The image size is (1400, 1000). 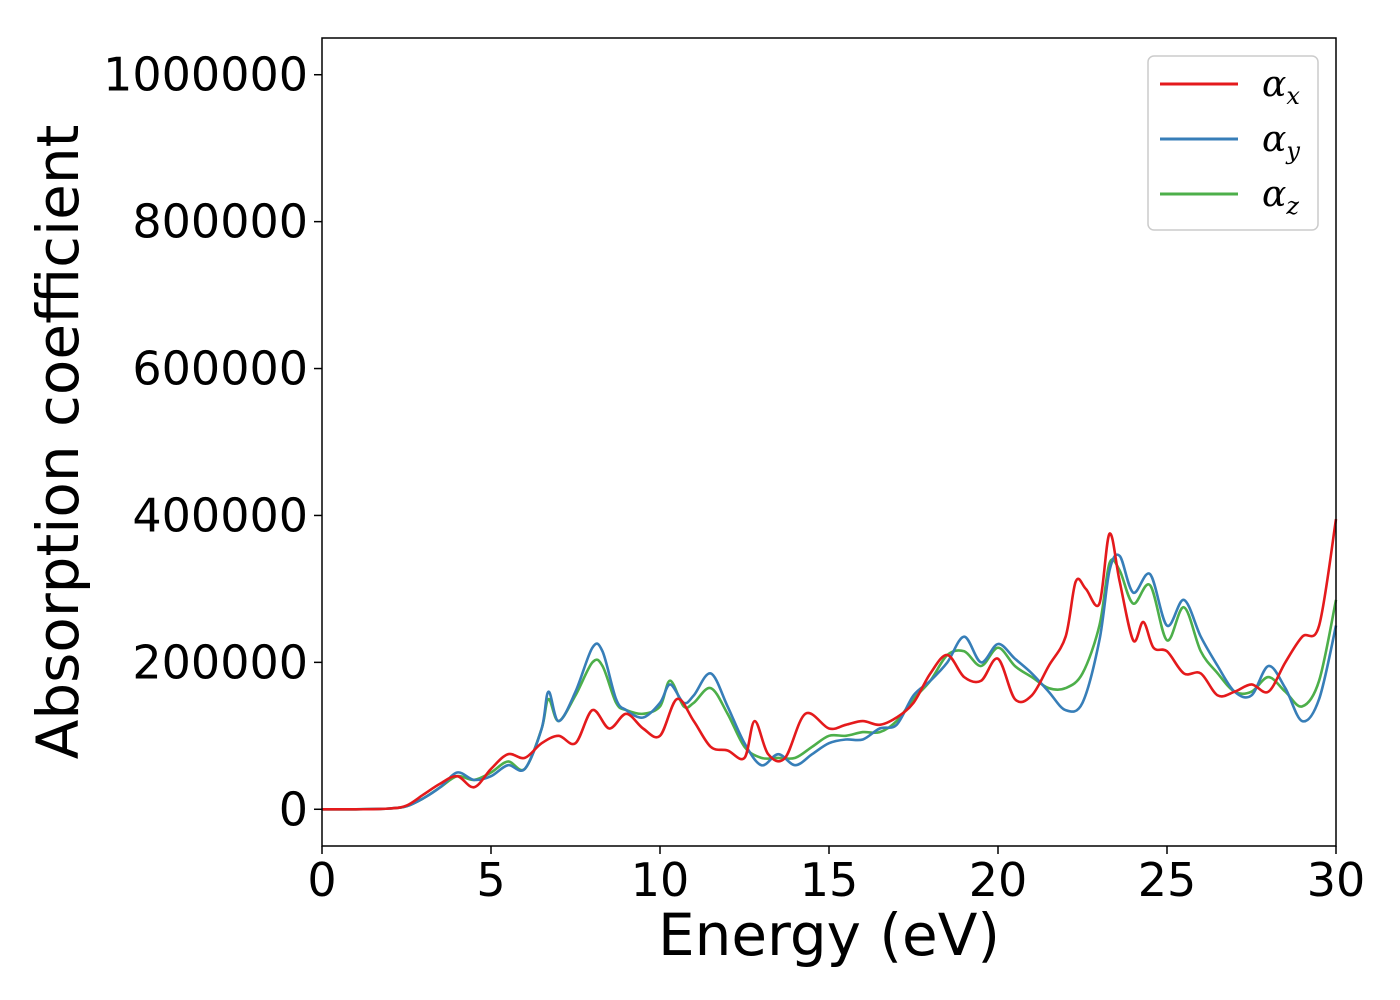 What do you see at coordinates (220, 515) in the screenshot?
I see `y-tick-label: 400000` at bounding box center [220, 515].